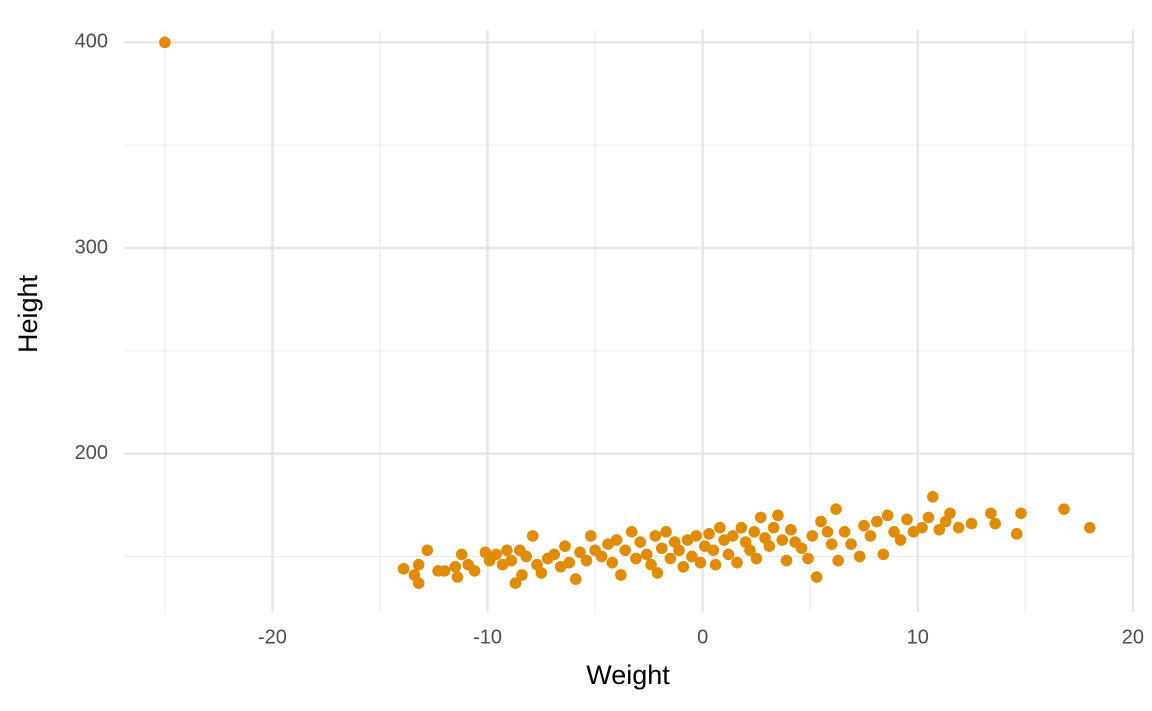 The height and width of the screenshot is (711, 1152). Describe the element at coordinates (702, 637) in the screenshot. I see `x-tick-label: 0` at that location.